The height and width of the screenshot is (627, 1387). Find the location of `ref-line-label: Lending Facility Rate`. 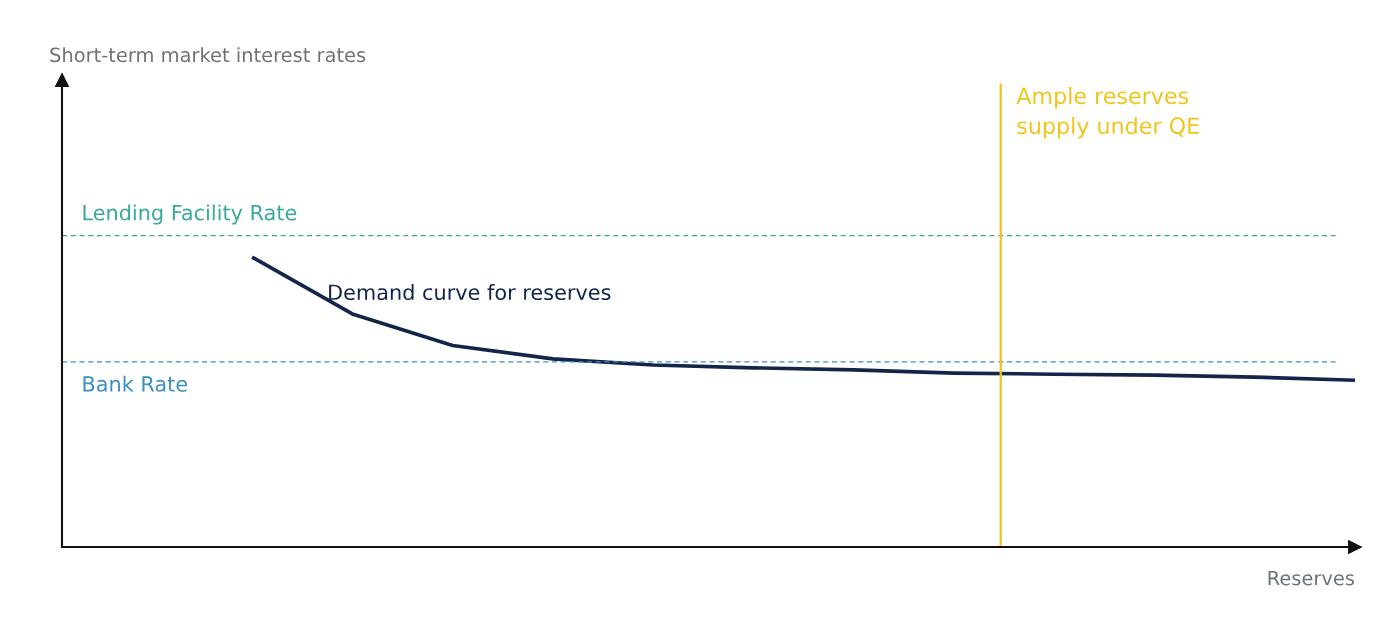

ref-line-label: Lending Facility Rate is located at coordinates (190, 214).